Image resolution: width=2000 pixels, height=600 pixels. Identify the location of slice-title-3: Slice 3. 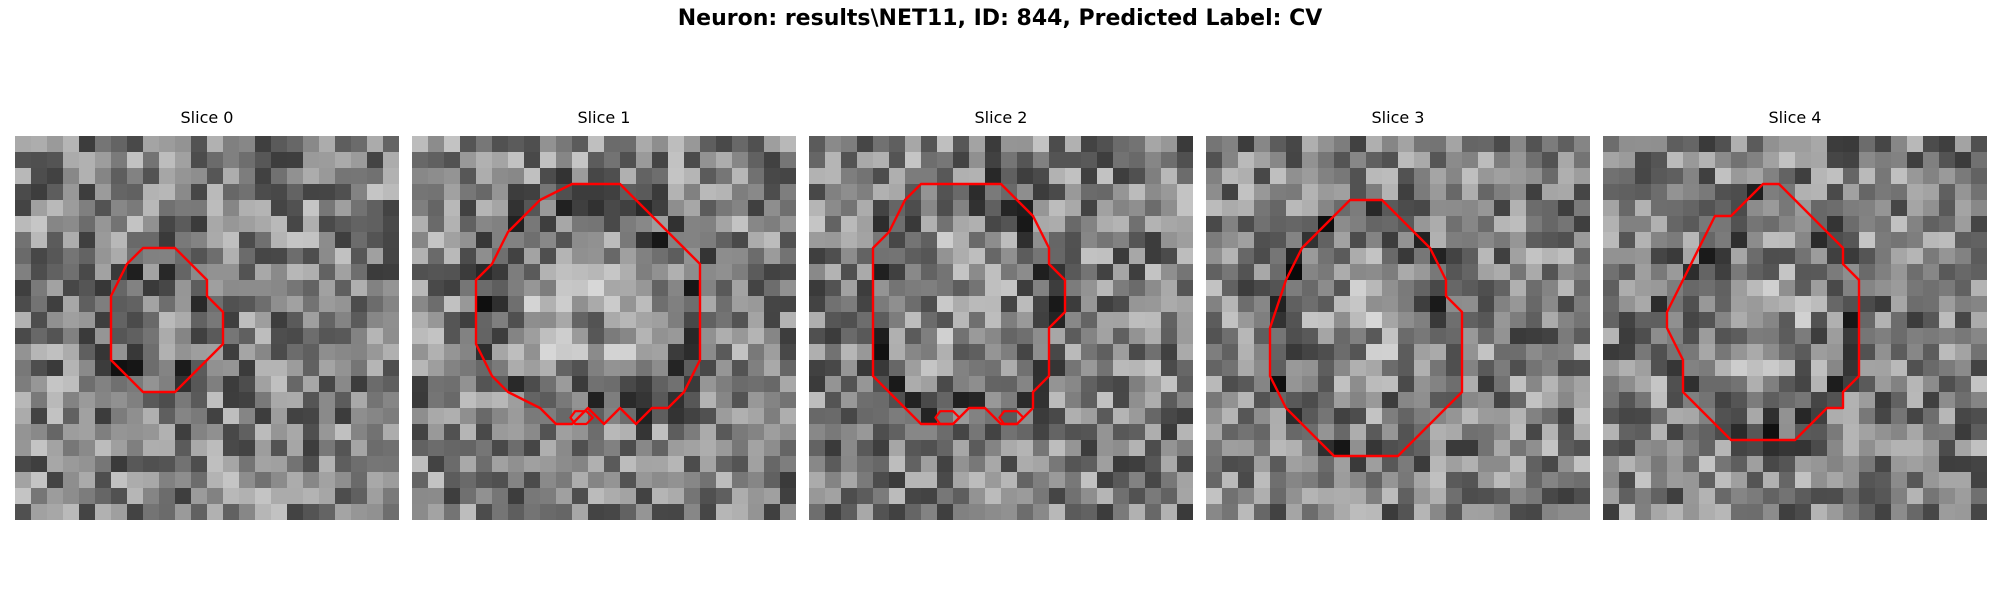
(1398, 117).